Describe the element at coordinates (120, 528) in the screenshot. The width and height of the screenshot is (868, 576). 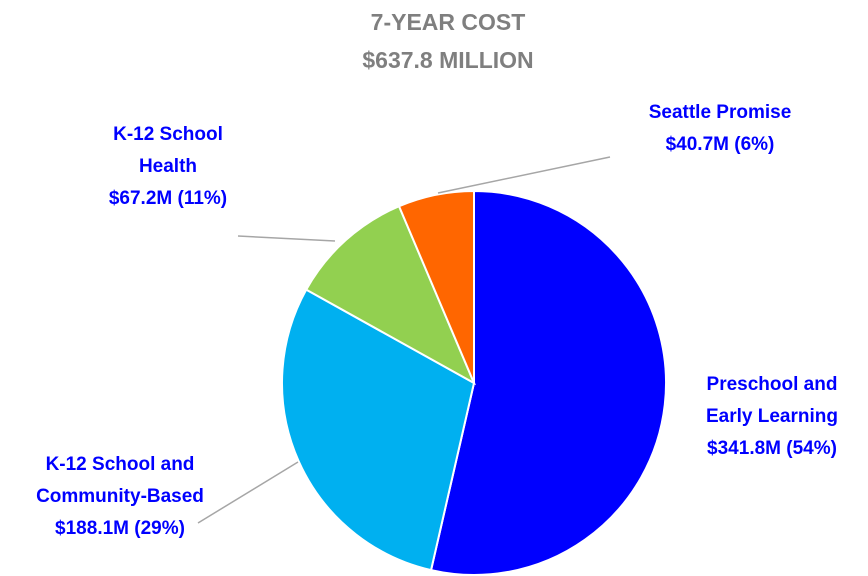
I see `slice-label-line: $188.1M (29%)` at that location.